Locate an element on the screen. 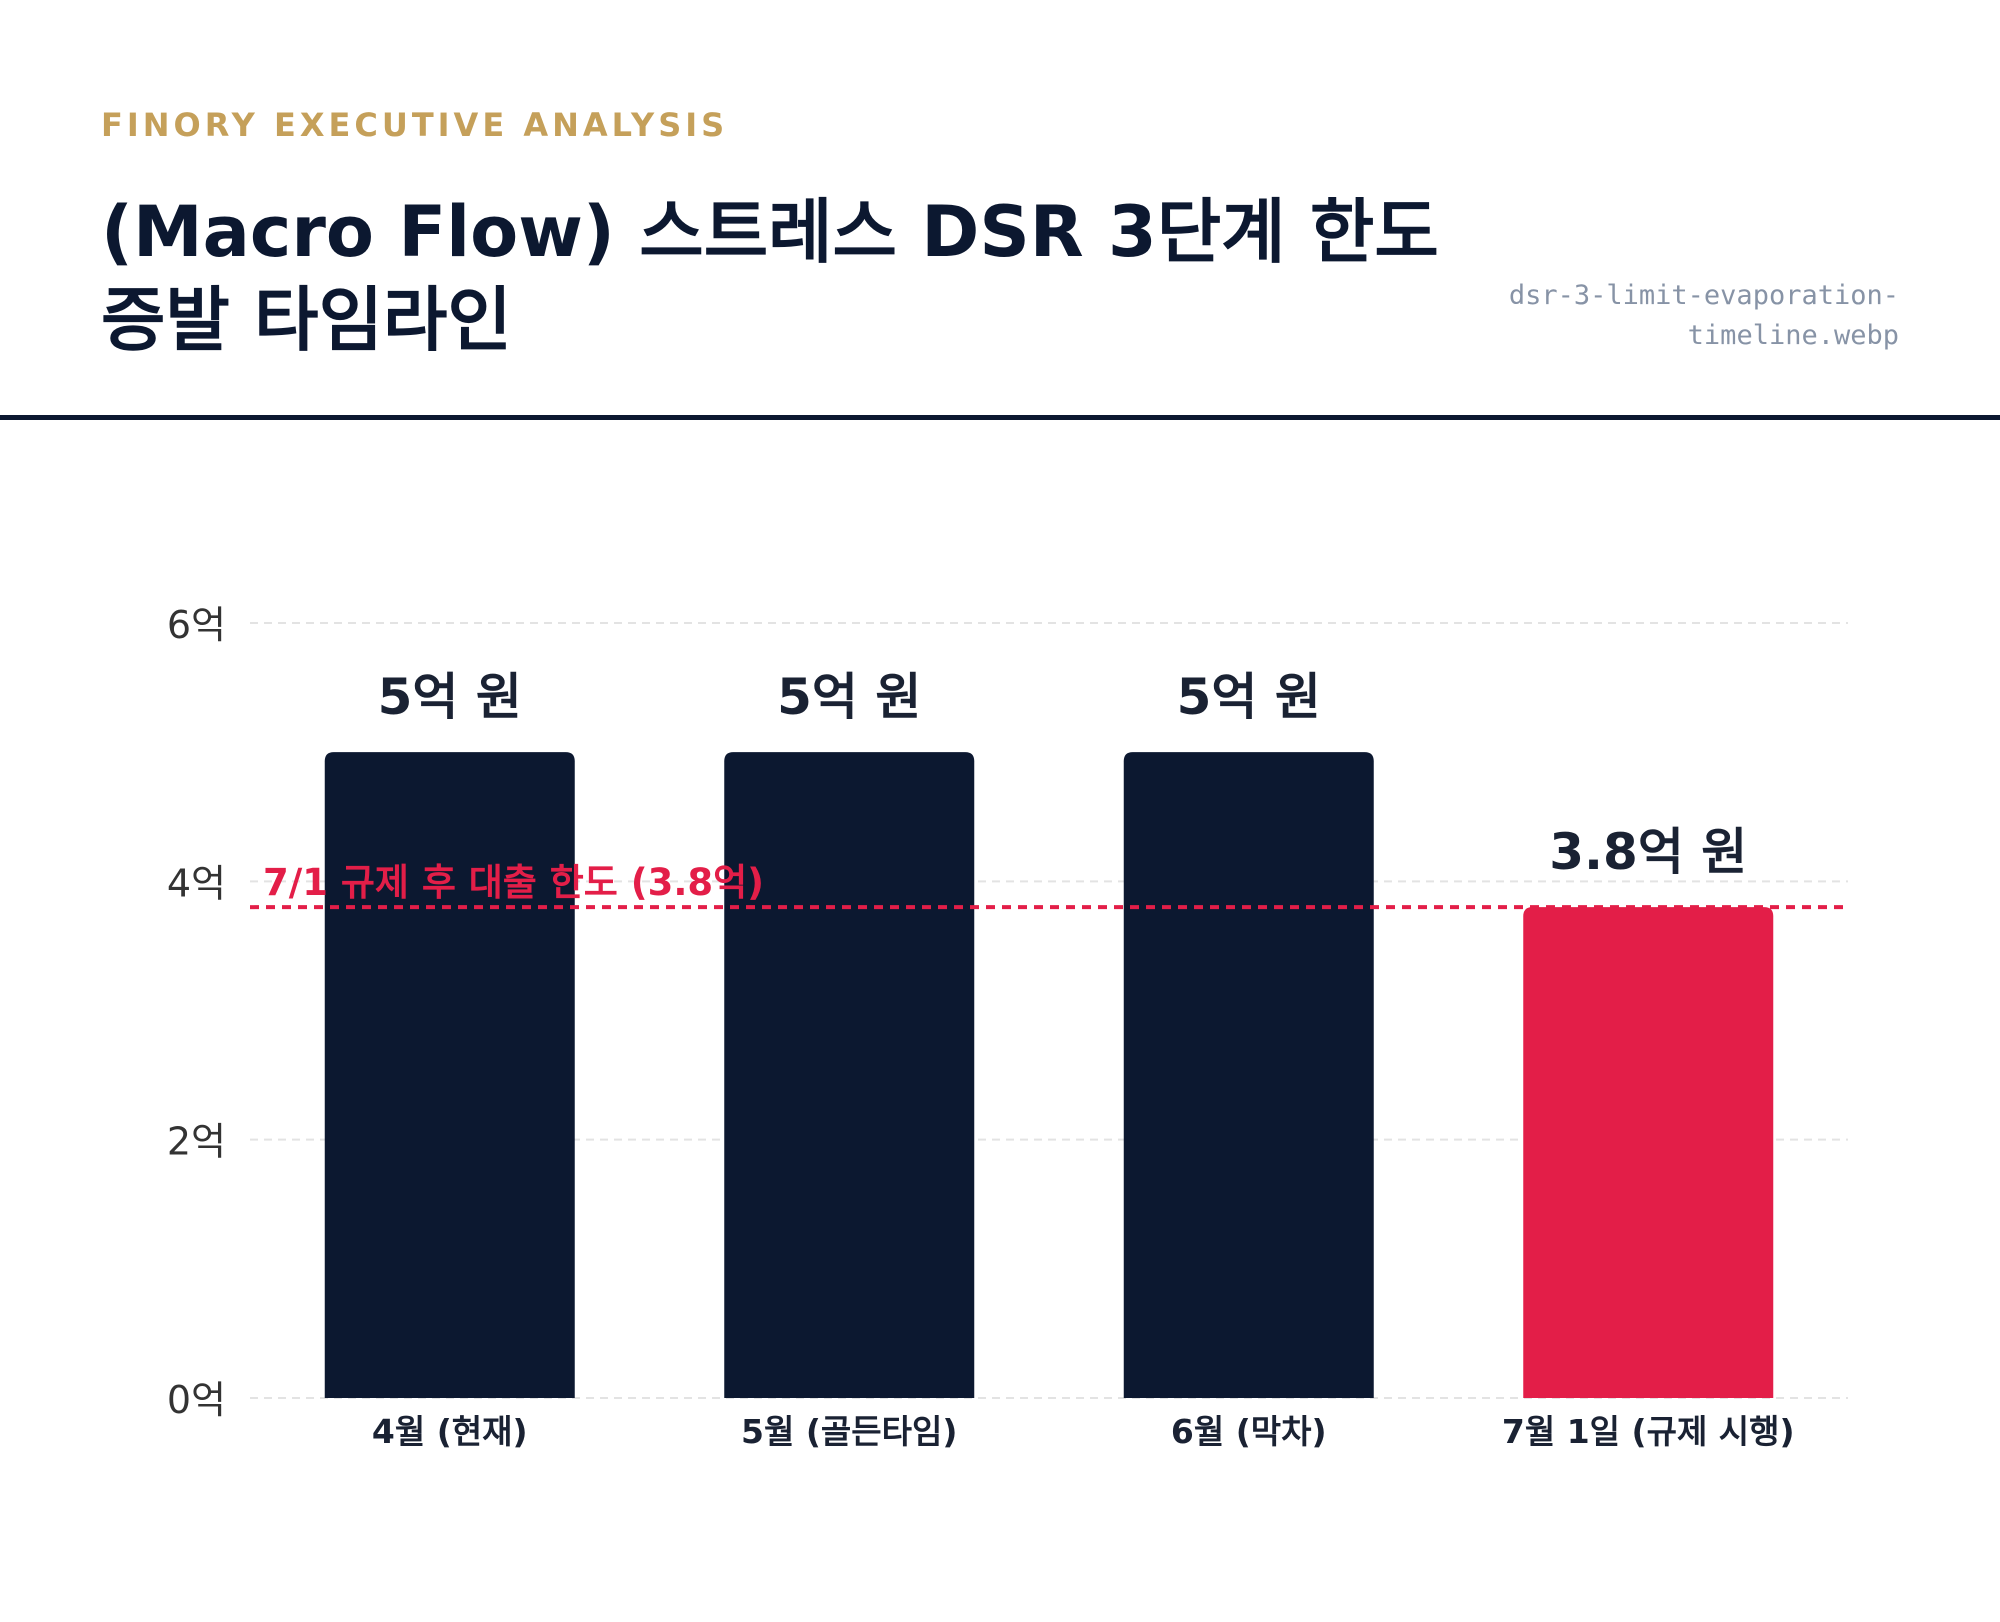 This screenshot has width=2000, height=1622. kicker-label: FINORY EXECUTIVE ANALYSIS is located at coordinates (415, 125).